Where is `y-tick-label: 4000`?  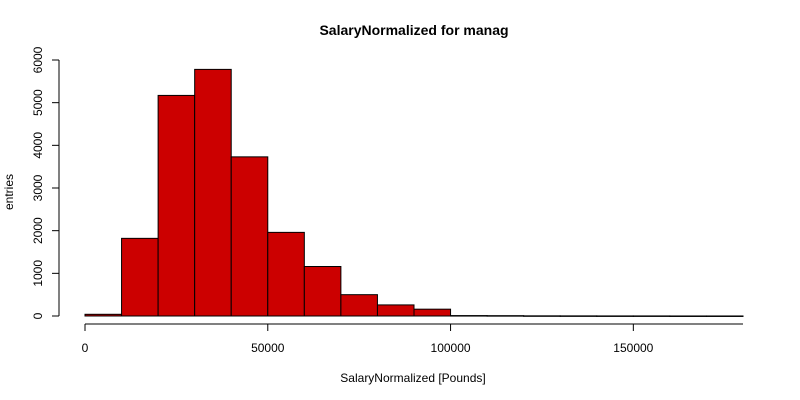
y-tick-label: 4000 is located at coordinates (38, 145).